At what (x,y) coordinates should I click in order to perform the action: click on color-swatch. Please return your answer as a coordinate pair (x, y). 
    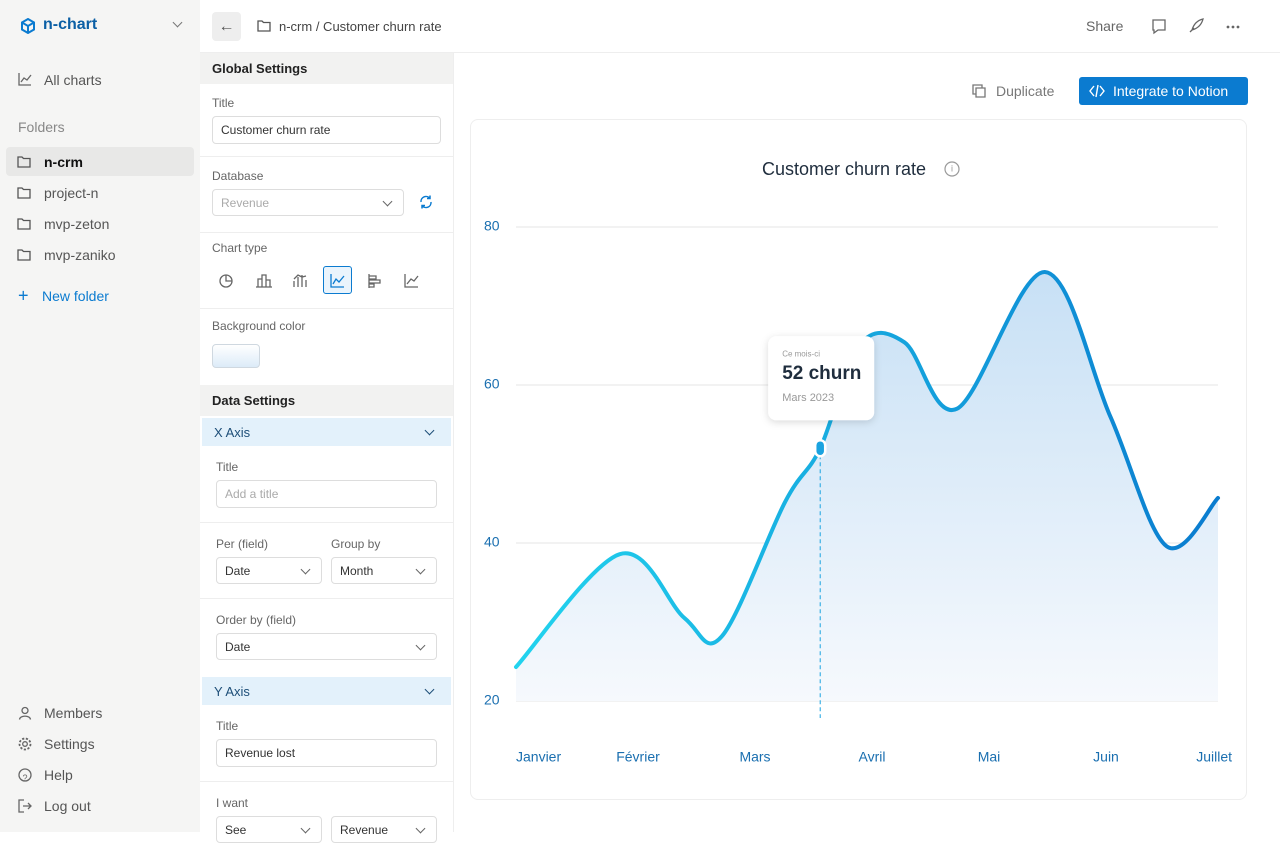
    Looking at the image, I should click on (236, 356).